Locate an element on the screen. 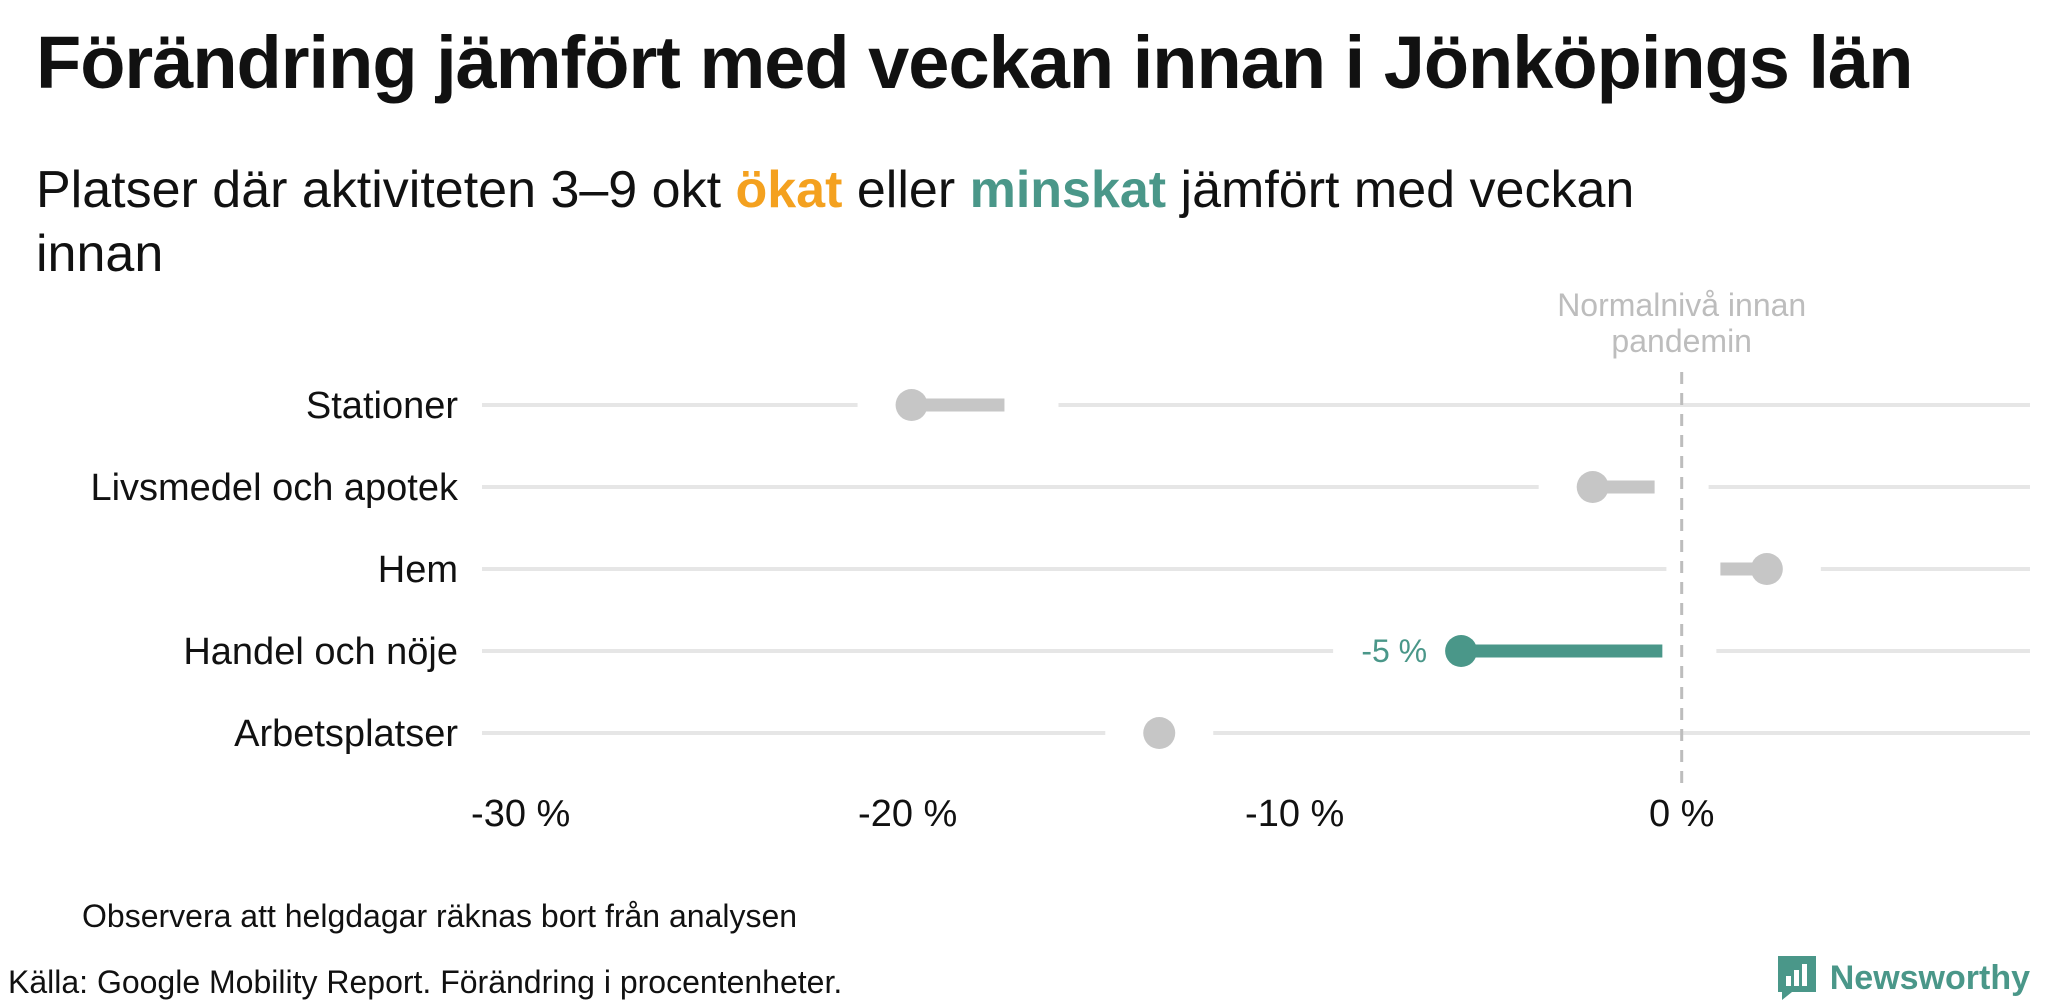  subtitle-prefix: Platser där aktiviteten 3–9 okt is located at coordinates (386, 190).